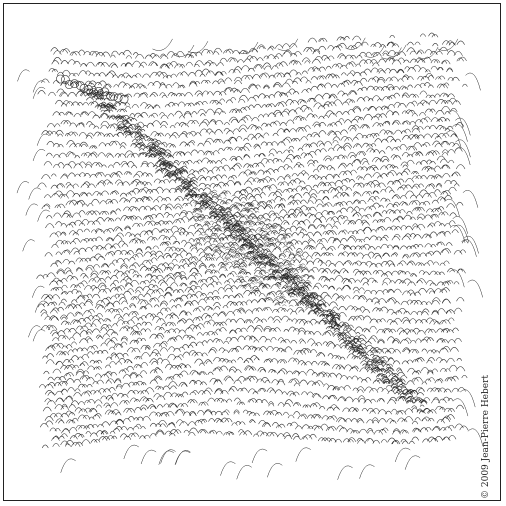 This screenshot has height=506, width=506. I want to click on copyright-text: © 2009 Jean-Pierre Hebert, so click(486, 437).